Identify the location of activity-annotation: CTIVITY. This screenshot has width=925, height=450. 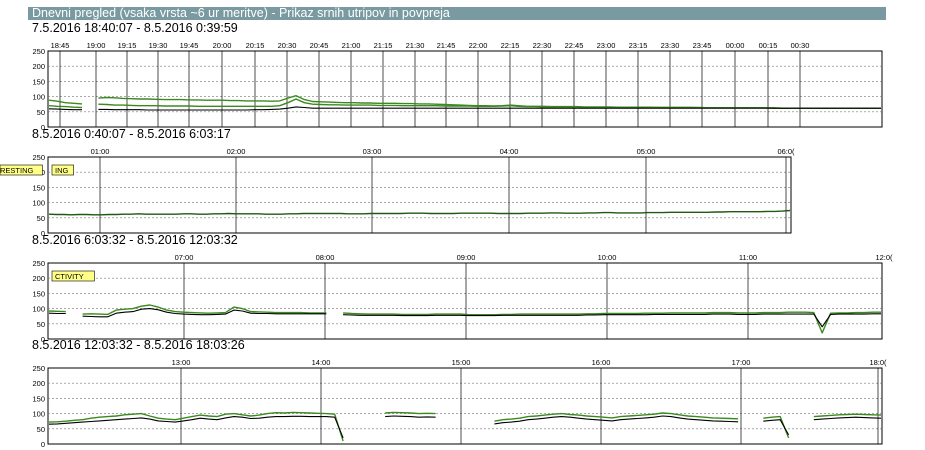
(73, 276).